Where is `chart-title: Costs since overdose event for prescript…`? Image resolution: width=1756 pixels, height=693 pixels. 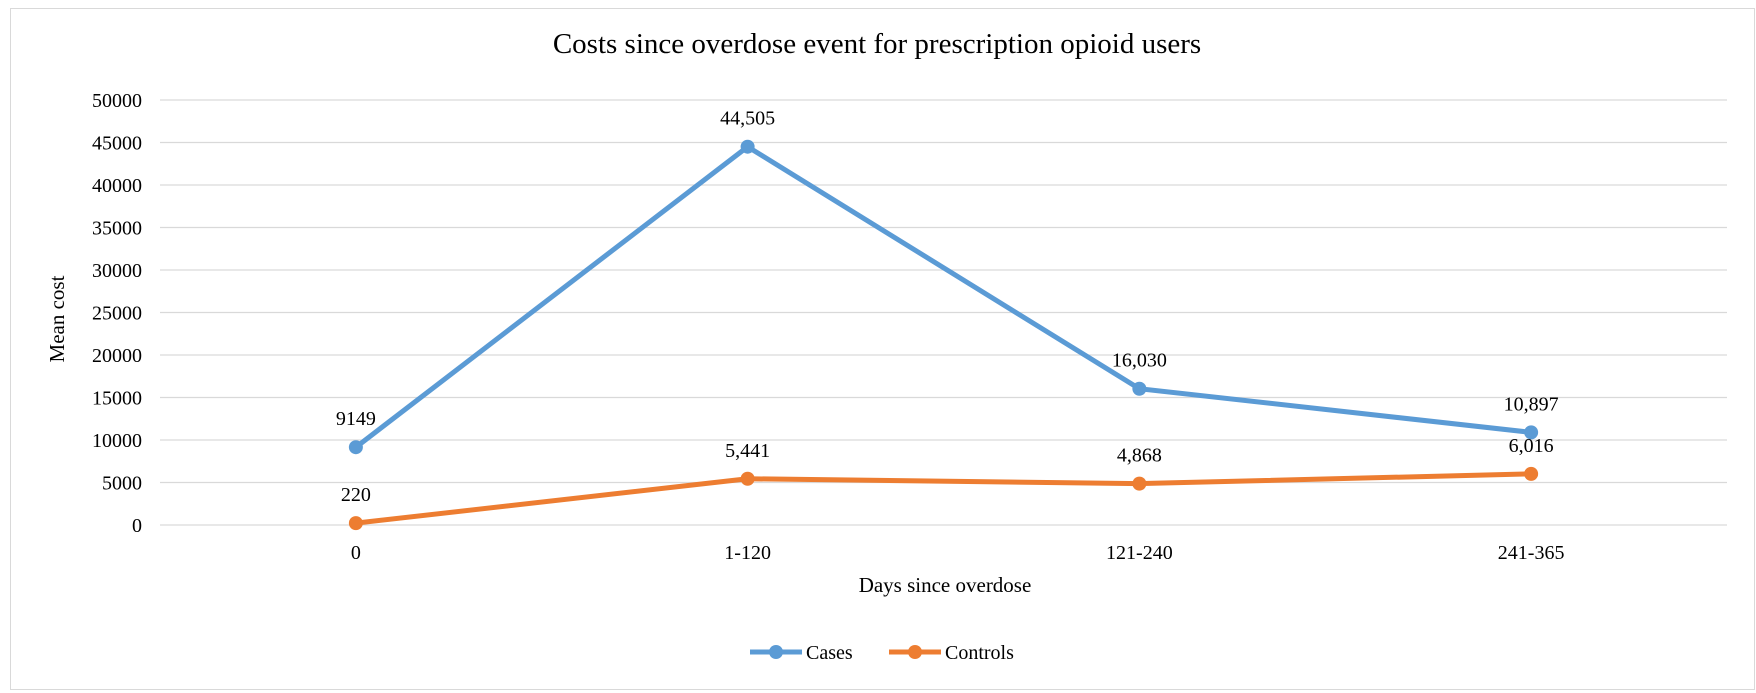
chart-title: Costs since overdose event for prescript… is located at coordinates (877, 44).